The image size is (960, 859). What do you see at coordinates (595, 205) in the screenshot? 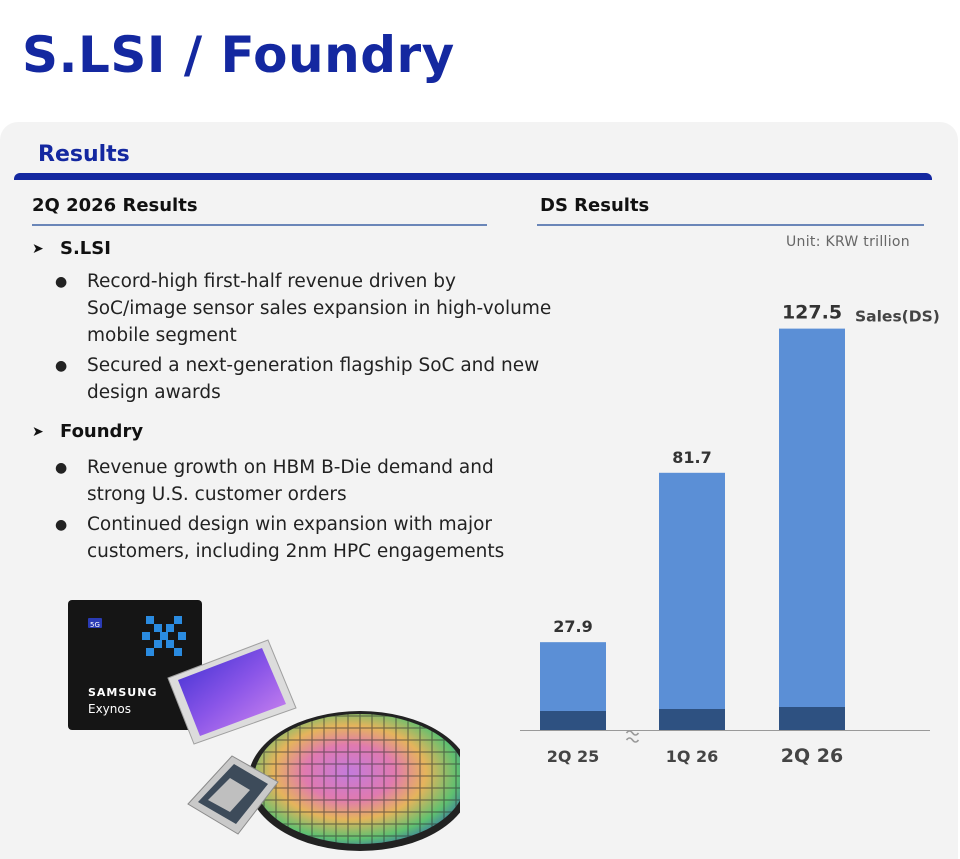
I see `right-column-heading: DS Results` at bounding box center [595, 205].